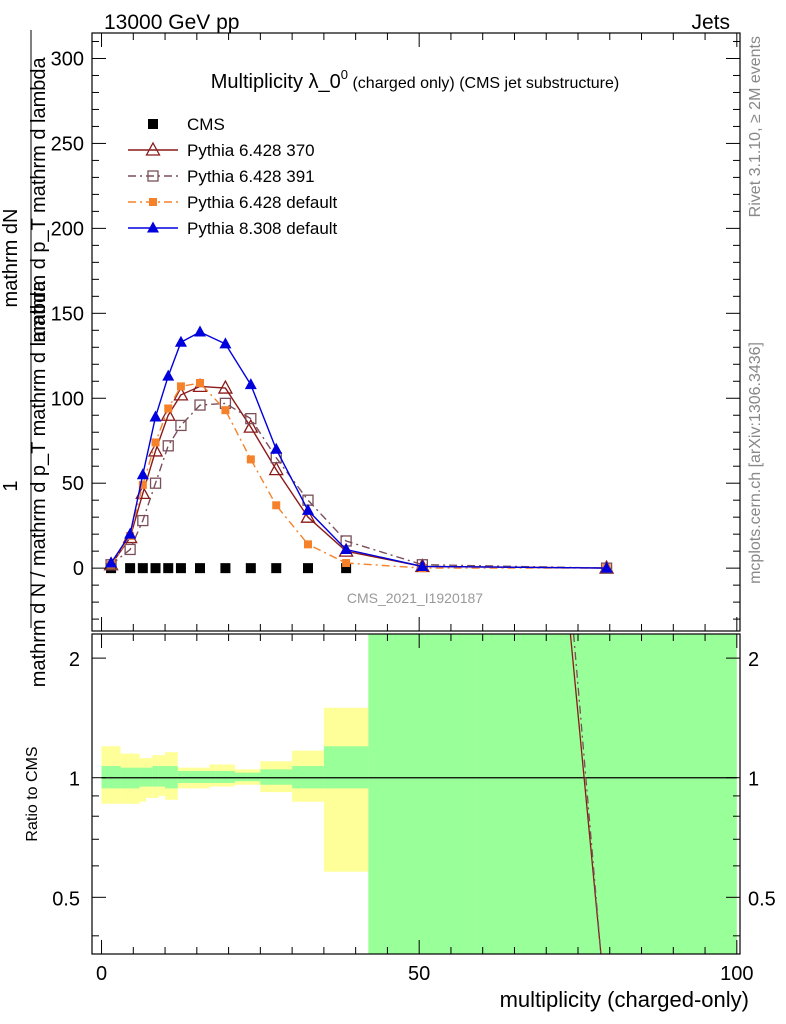  I want to click on ratio-y-tick-label: 0.5, so click(66, 899).